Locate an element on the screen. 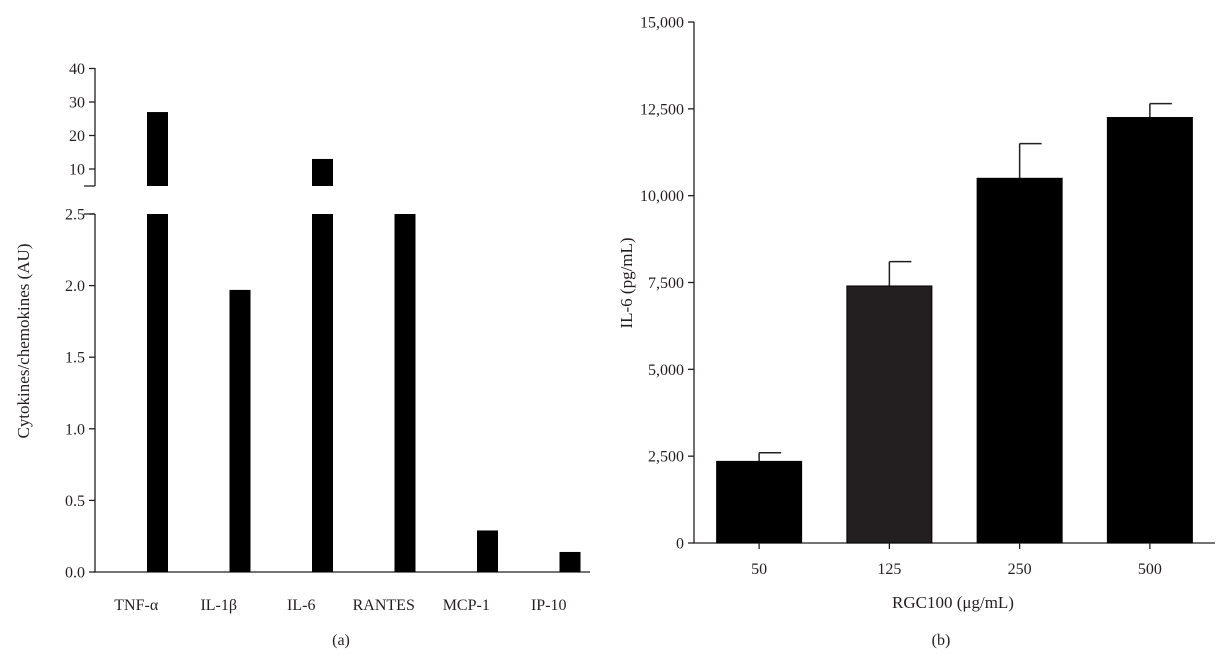  bar-il-6-upper is located at coordinates (322, 172).